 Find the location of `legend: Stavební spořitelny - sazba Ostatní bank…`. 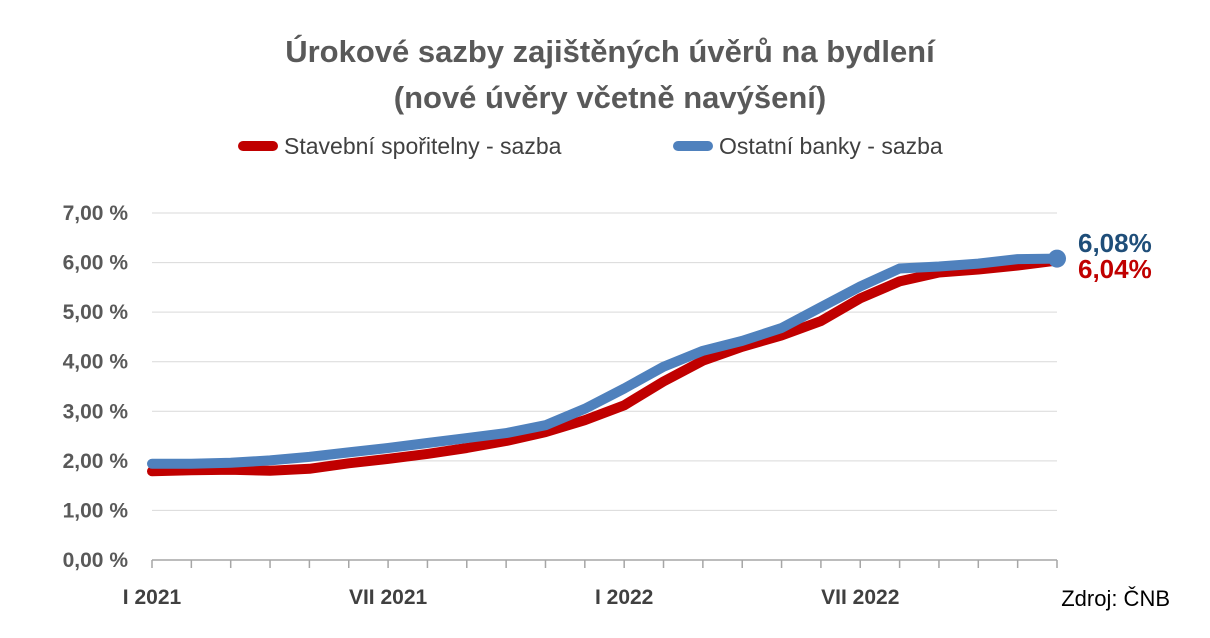

legend: Stavební spořitelny - sazba Ostatní bank… is located at coordinates (590, 146).